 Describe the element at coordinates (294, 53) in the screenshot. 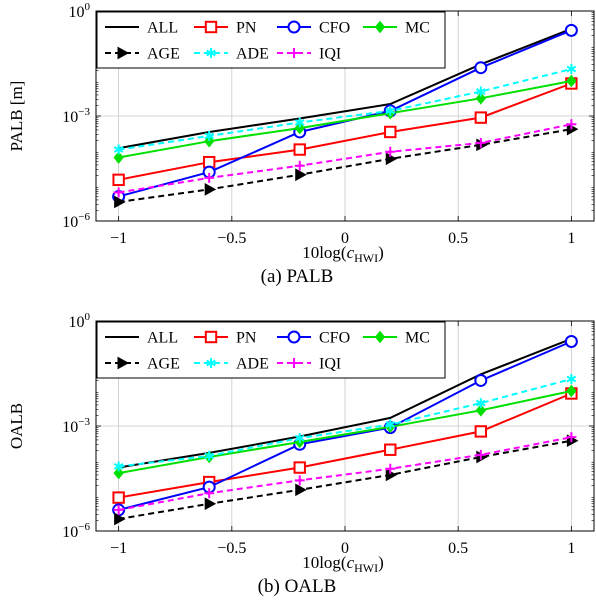

I see `legend-marker-iqi` at that location.